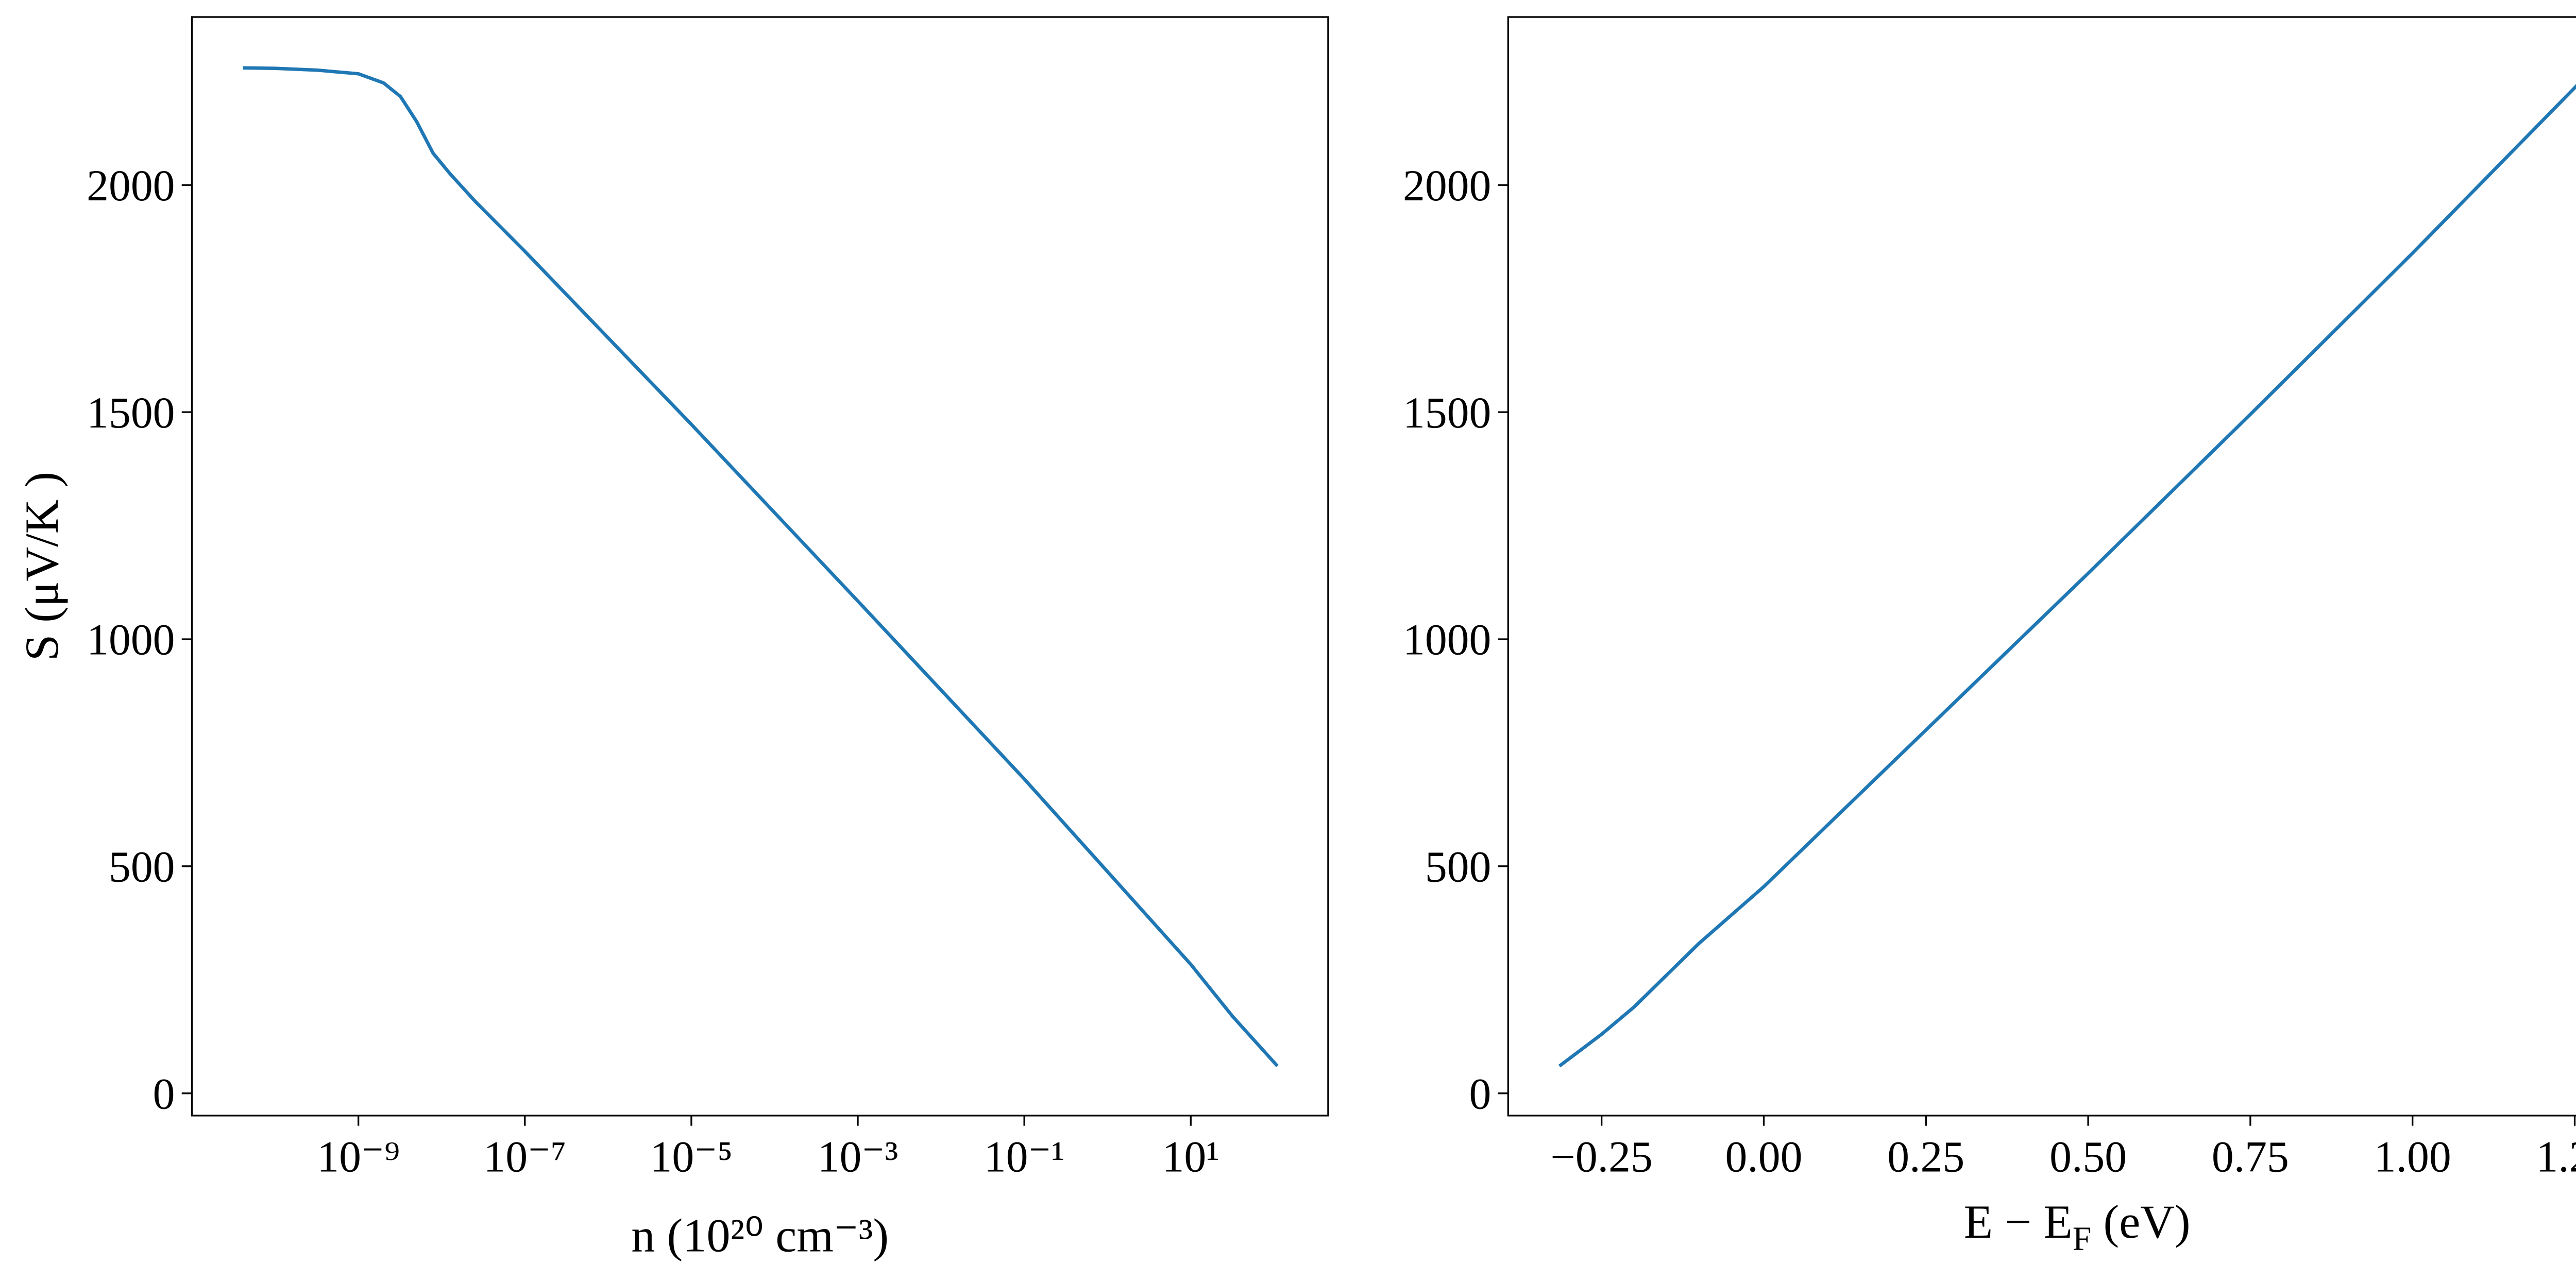  What do you see at coordinates (41, 566) in the screenshot?
I see `y-axis-label: S (μV/K )` at bounding box center [41, 566].